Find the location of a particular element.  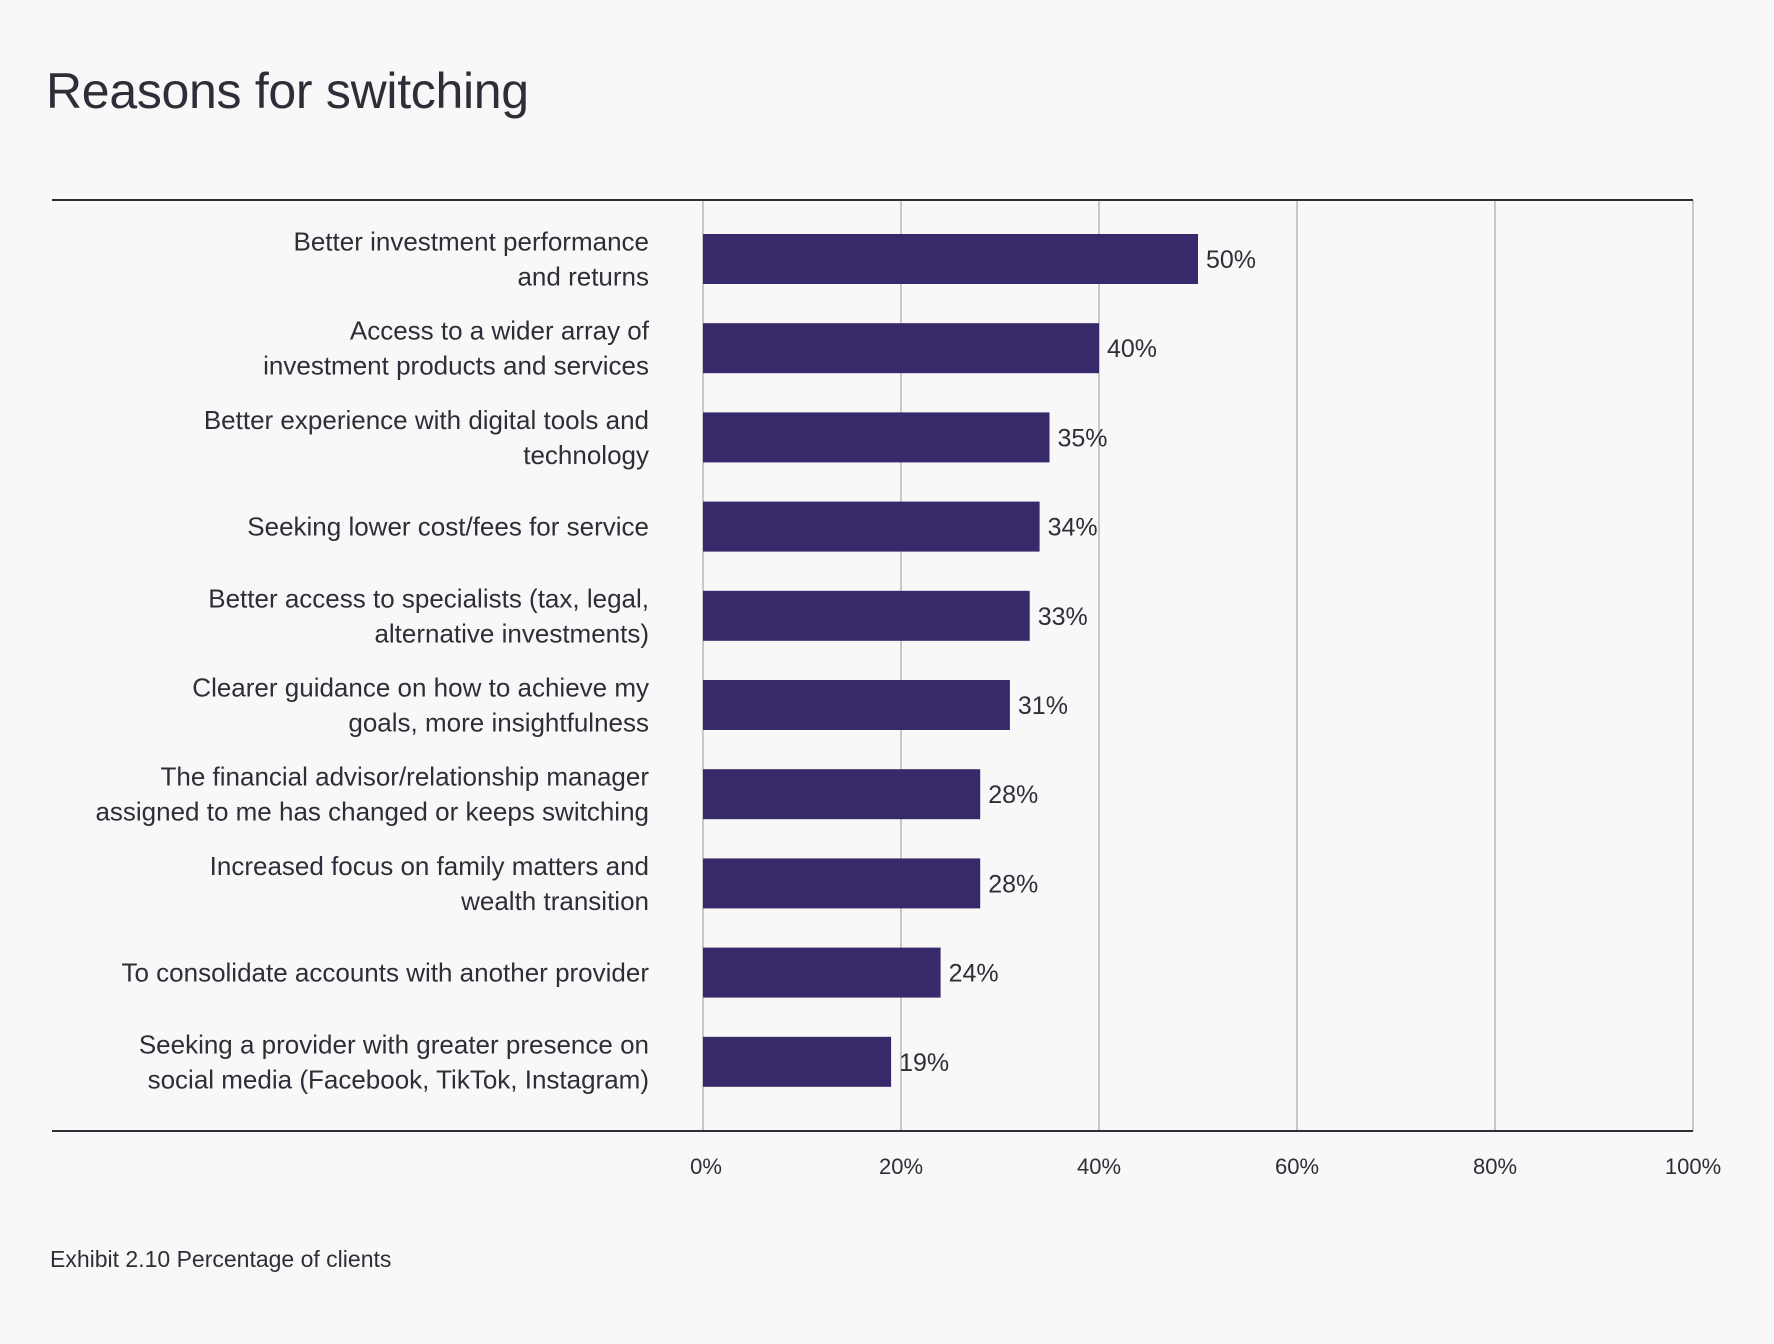

x-tick-label: 100% is located at coordinates (1693, 1166).